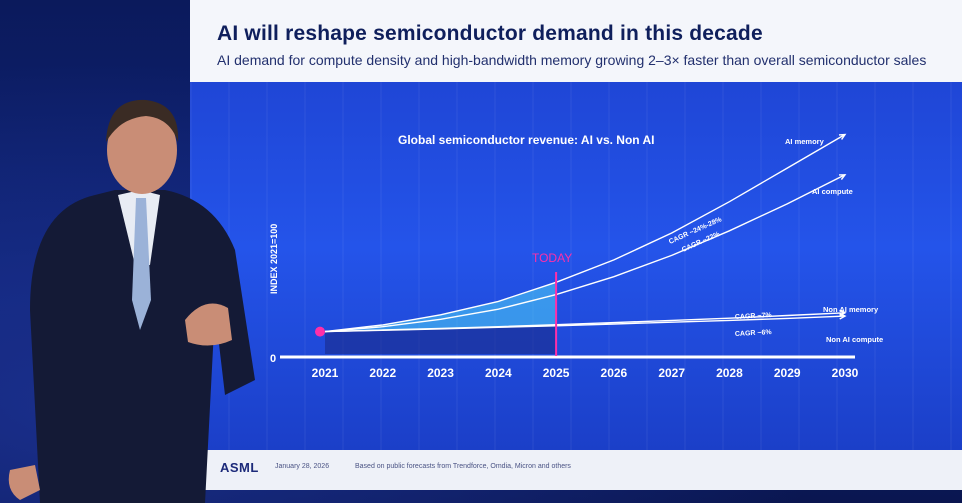  I want to click on x-tick-label: 2028, so click(729, 373).